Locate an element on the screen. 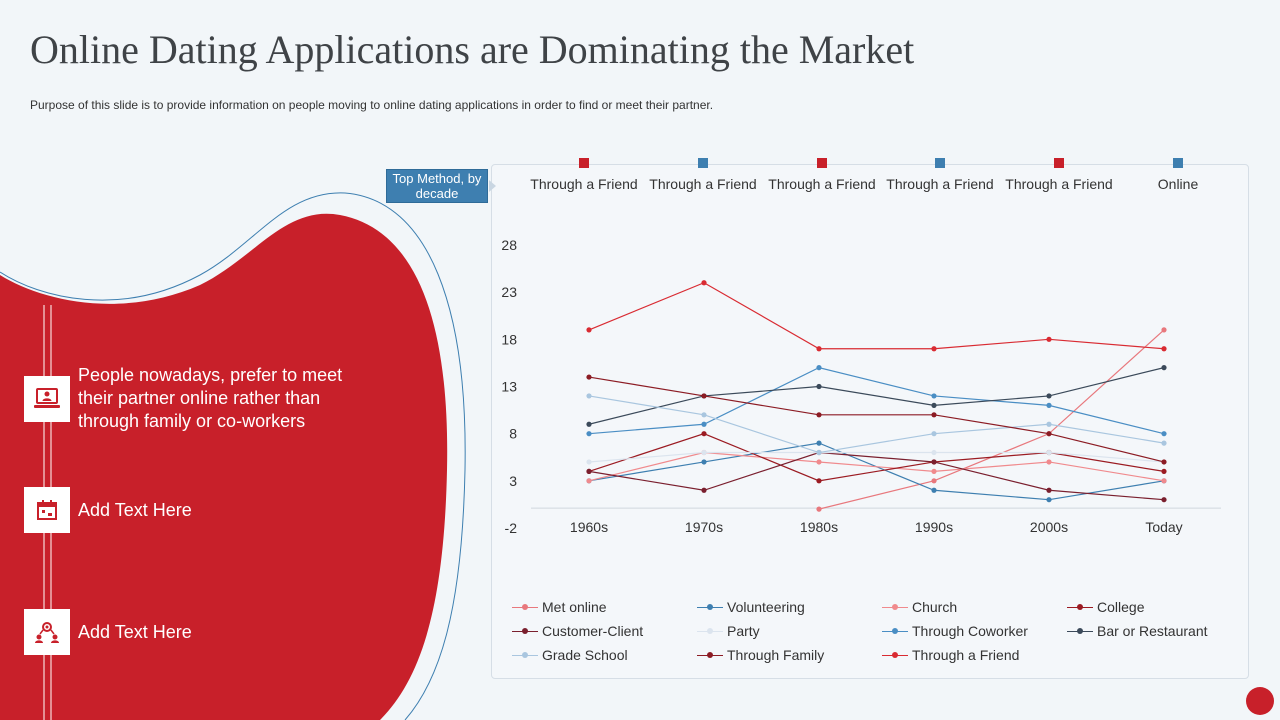  laptop-user-icon is located at coordinates (47, 398).